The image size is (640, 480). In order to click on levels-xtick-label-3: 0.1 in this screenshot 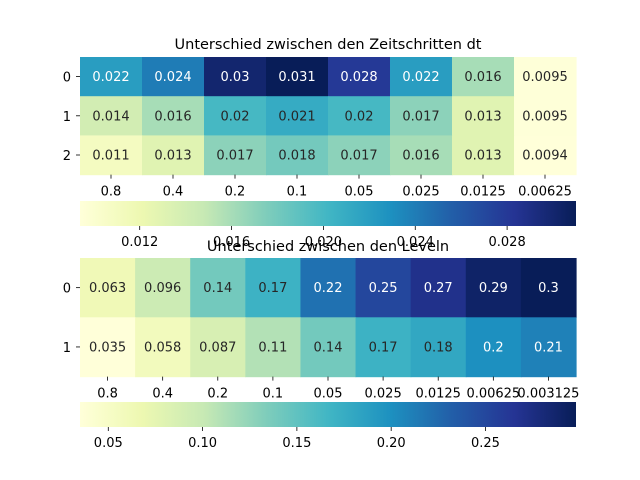, I will do `click(273, 394)`.